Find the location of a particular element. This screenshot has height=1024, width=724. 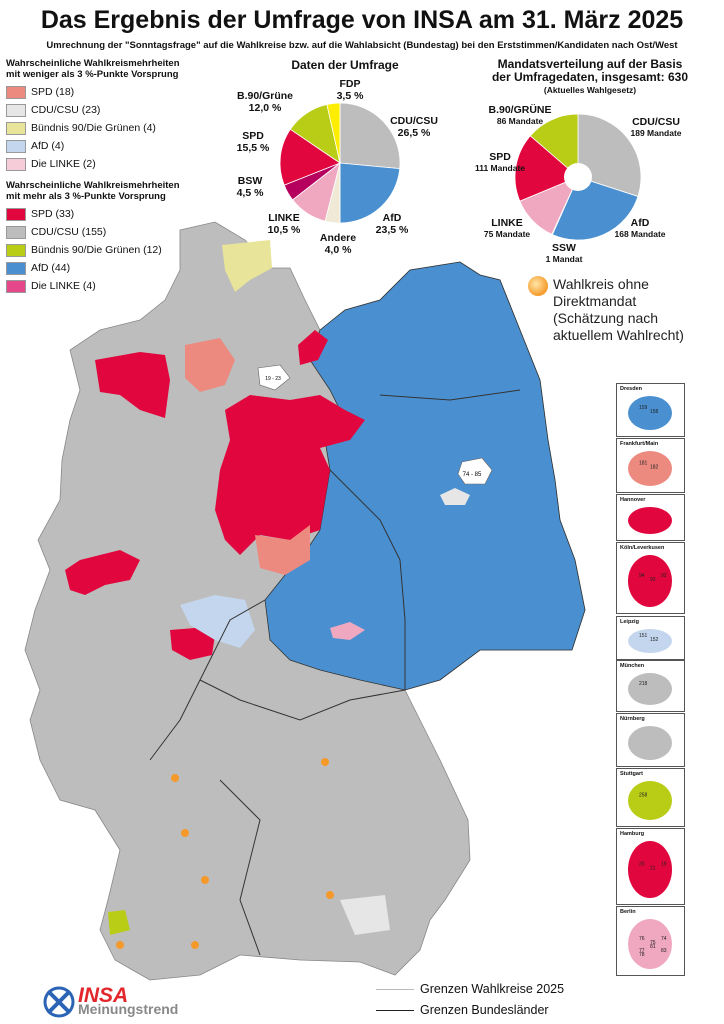

spd-region-lower-saxony is located at coordinates (290, 475).